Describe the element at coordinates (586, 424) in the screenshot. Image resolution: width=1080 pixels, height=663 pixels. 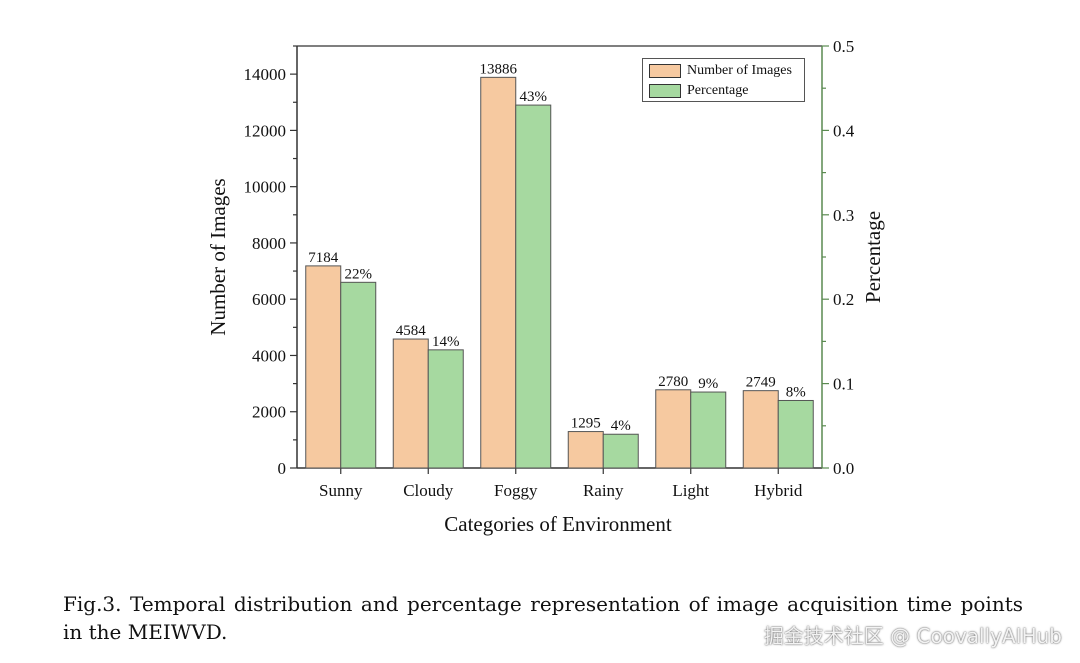
I see `data-label-images: 1295` at that location.